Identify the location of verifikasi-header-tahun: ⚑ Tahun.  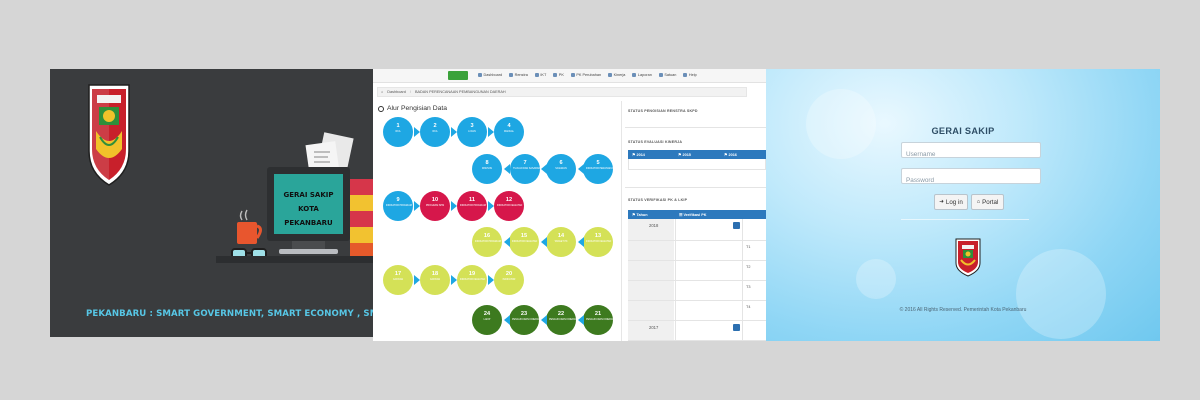
(640, 215).